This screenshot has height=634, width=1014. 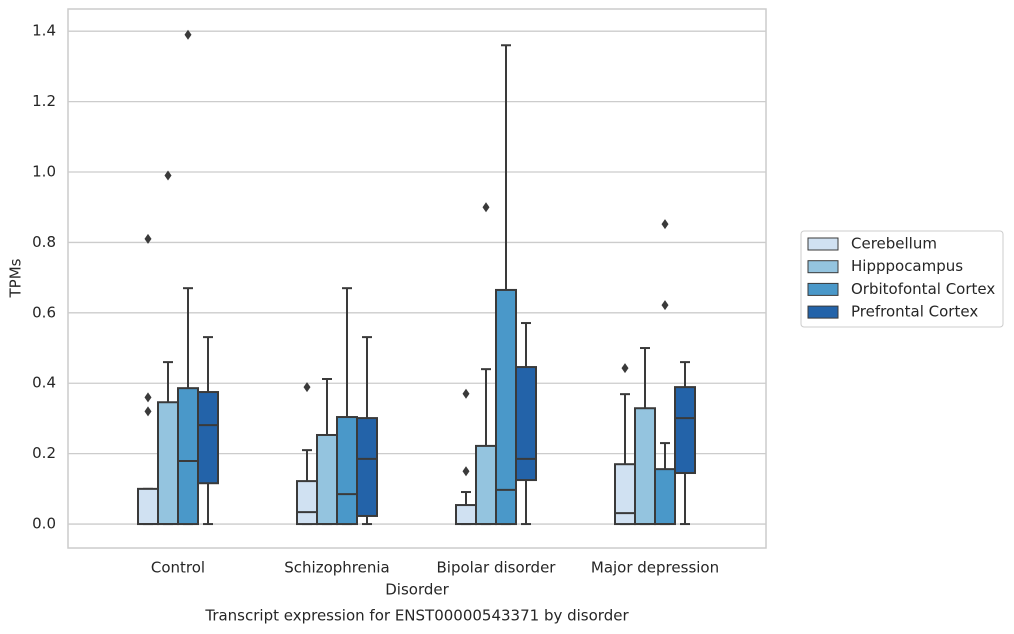 I want to click on y-tick-label: 0.4, so click(x=44, y=383).